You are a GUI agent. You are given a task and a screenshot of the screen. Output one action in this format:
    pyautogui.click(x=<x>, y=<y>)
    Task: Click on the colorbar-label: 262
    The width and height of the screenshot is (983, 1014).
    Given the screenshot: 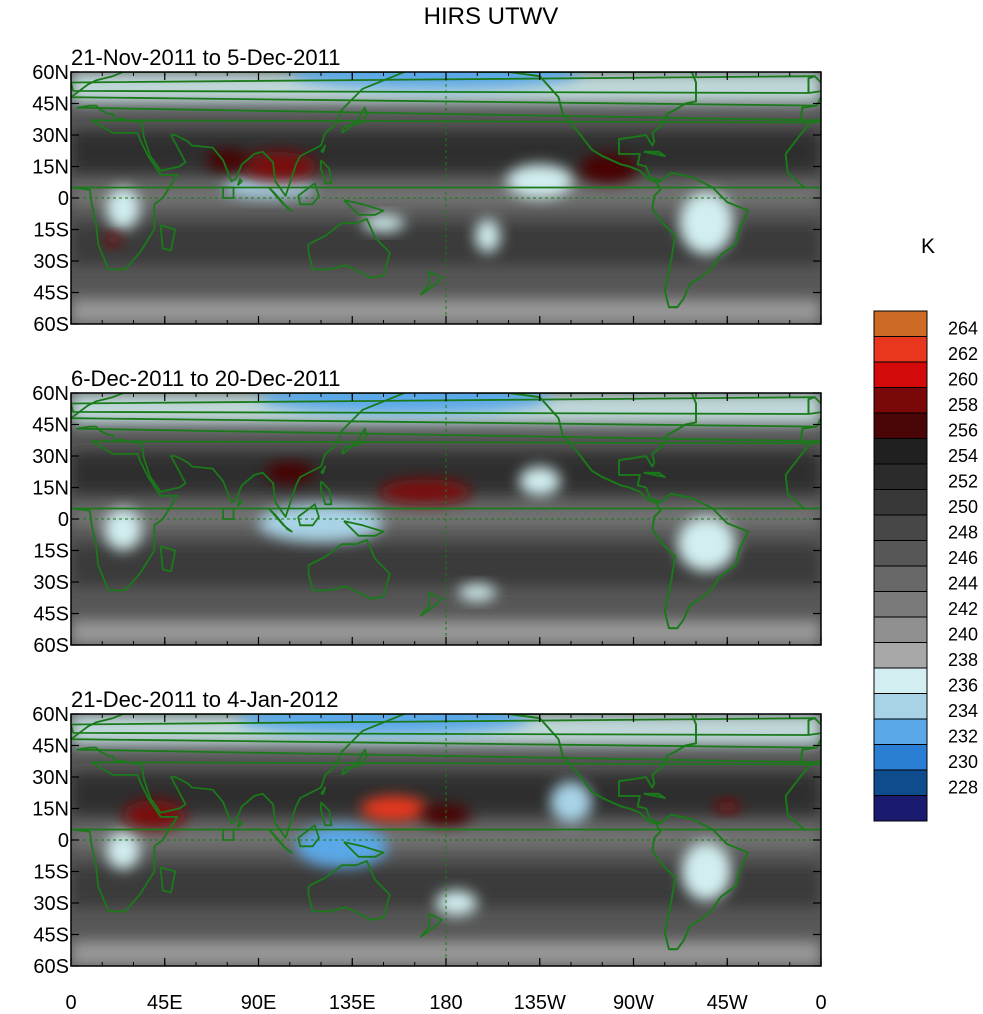 What is the action you would take?
    pyautogui.click(x=963, y=354)
    